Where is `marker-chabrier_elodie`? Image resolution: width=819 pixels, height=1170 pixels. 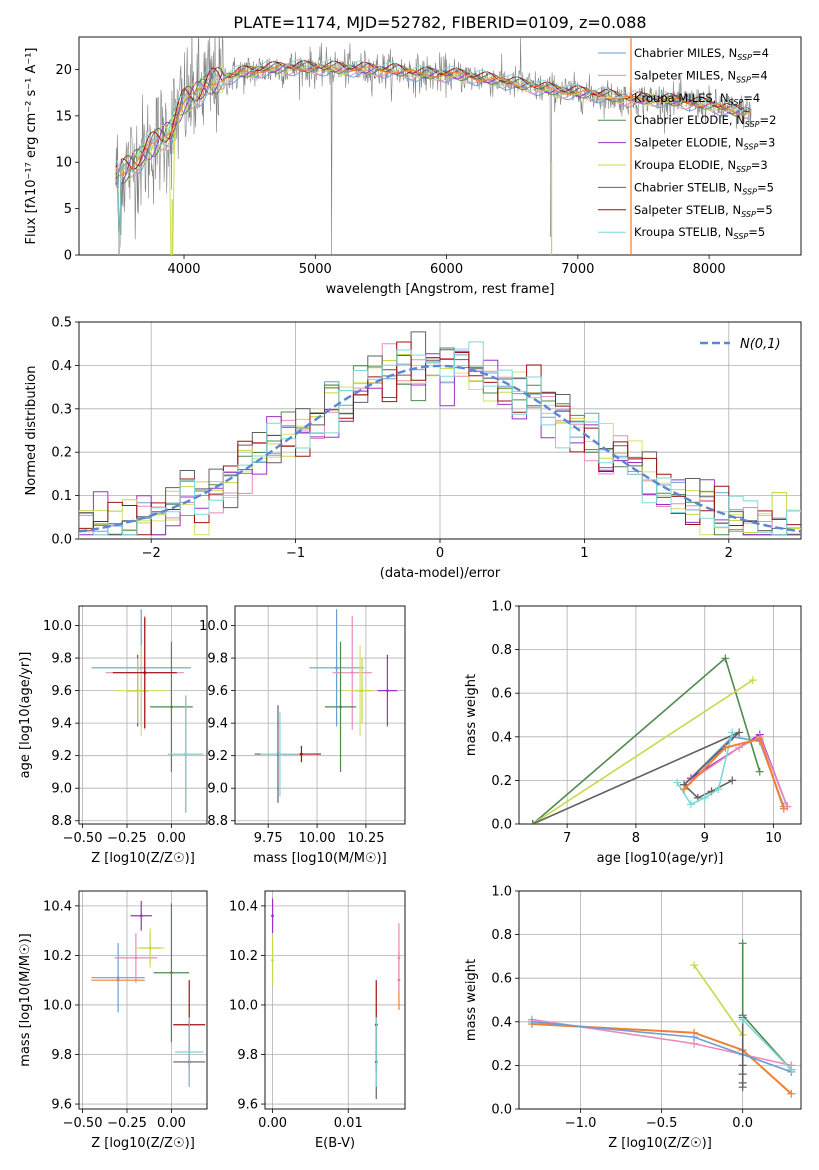
marker-chabrier_elodie is located at coordinates (742, 943).